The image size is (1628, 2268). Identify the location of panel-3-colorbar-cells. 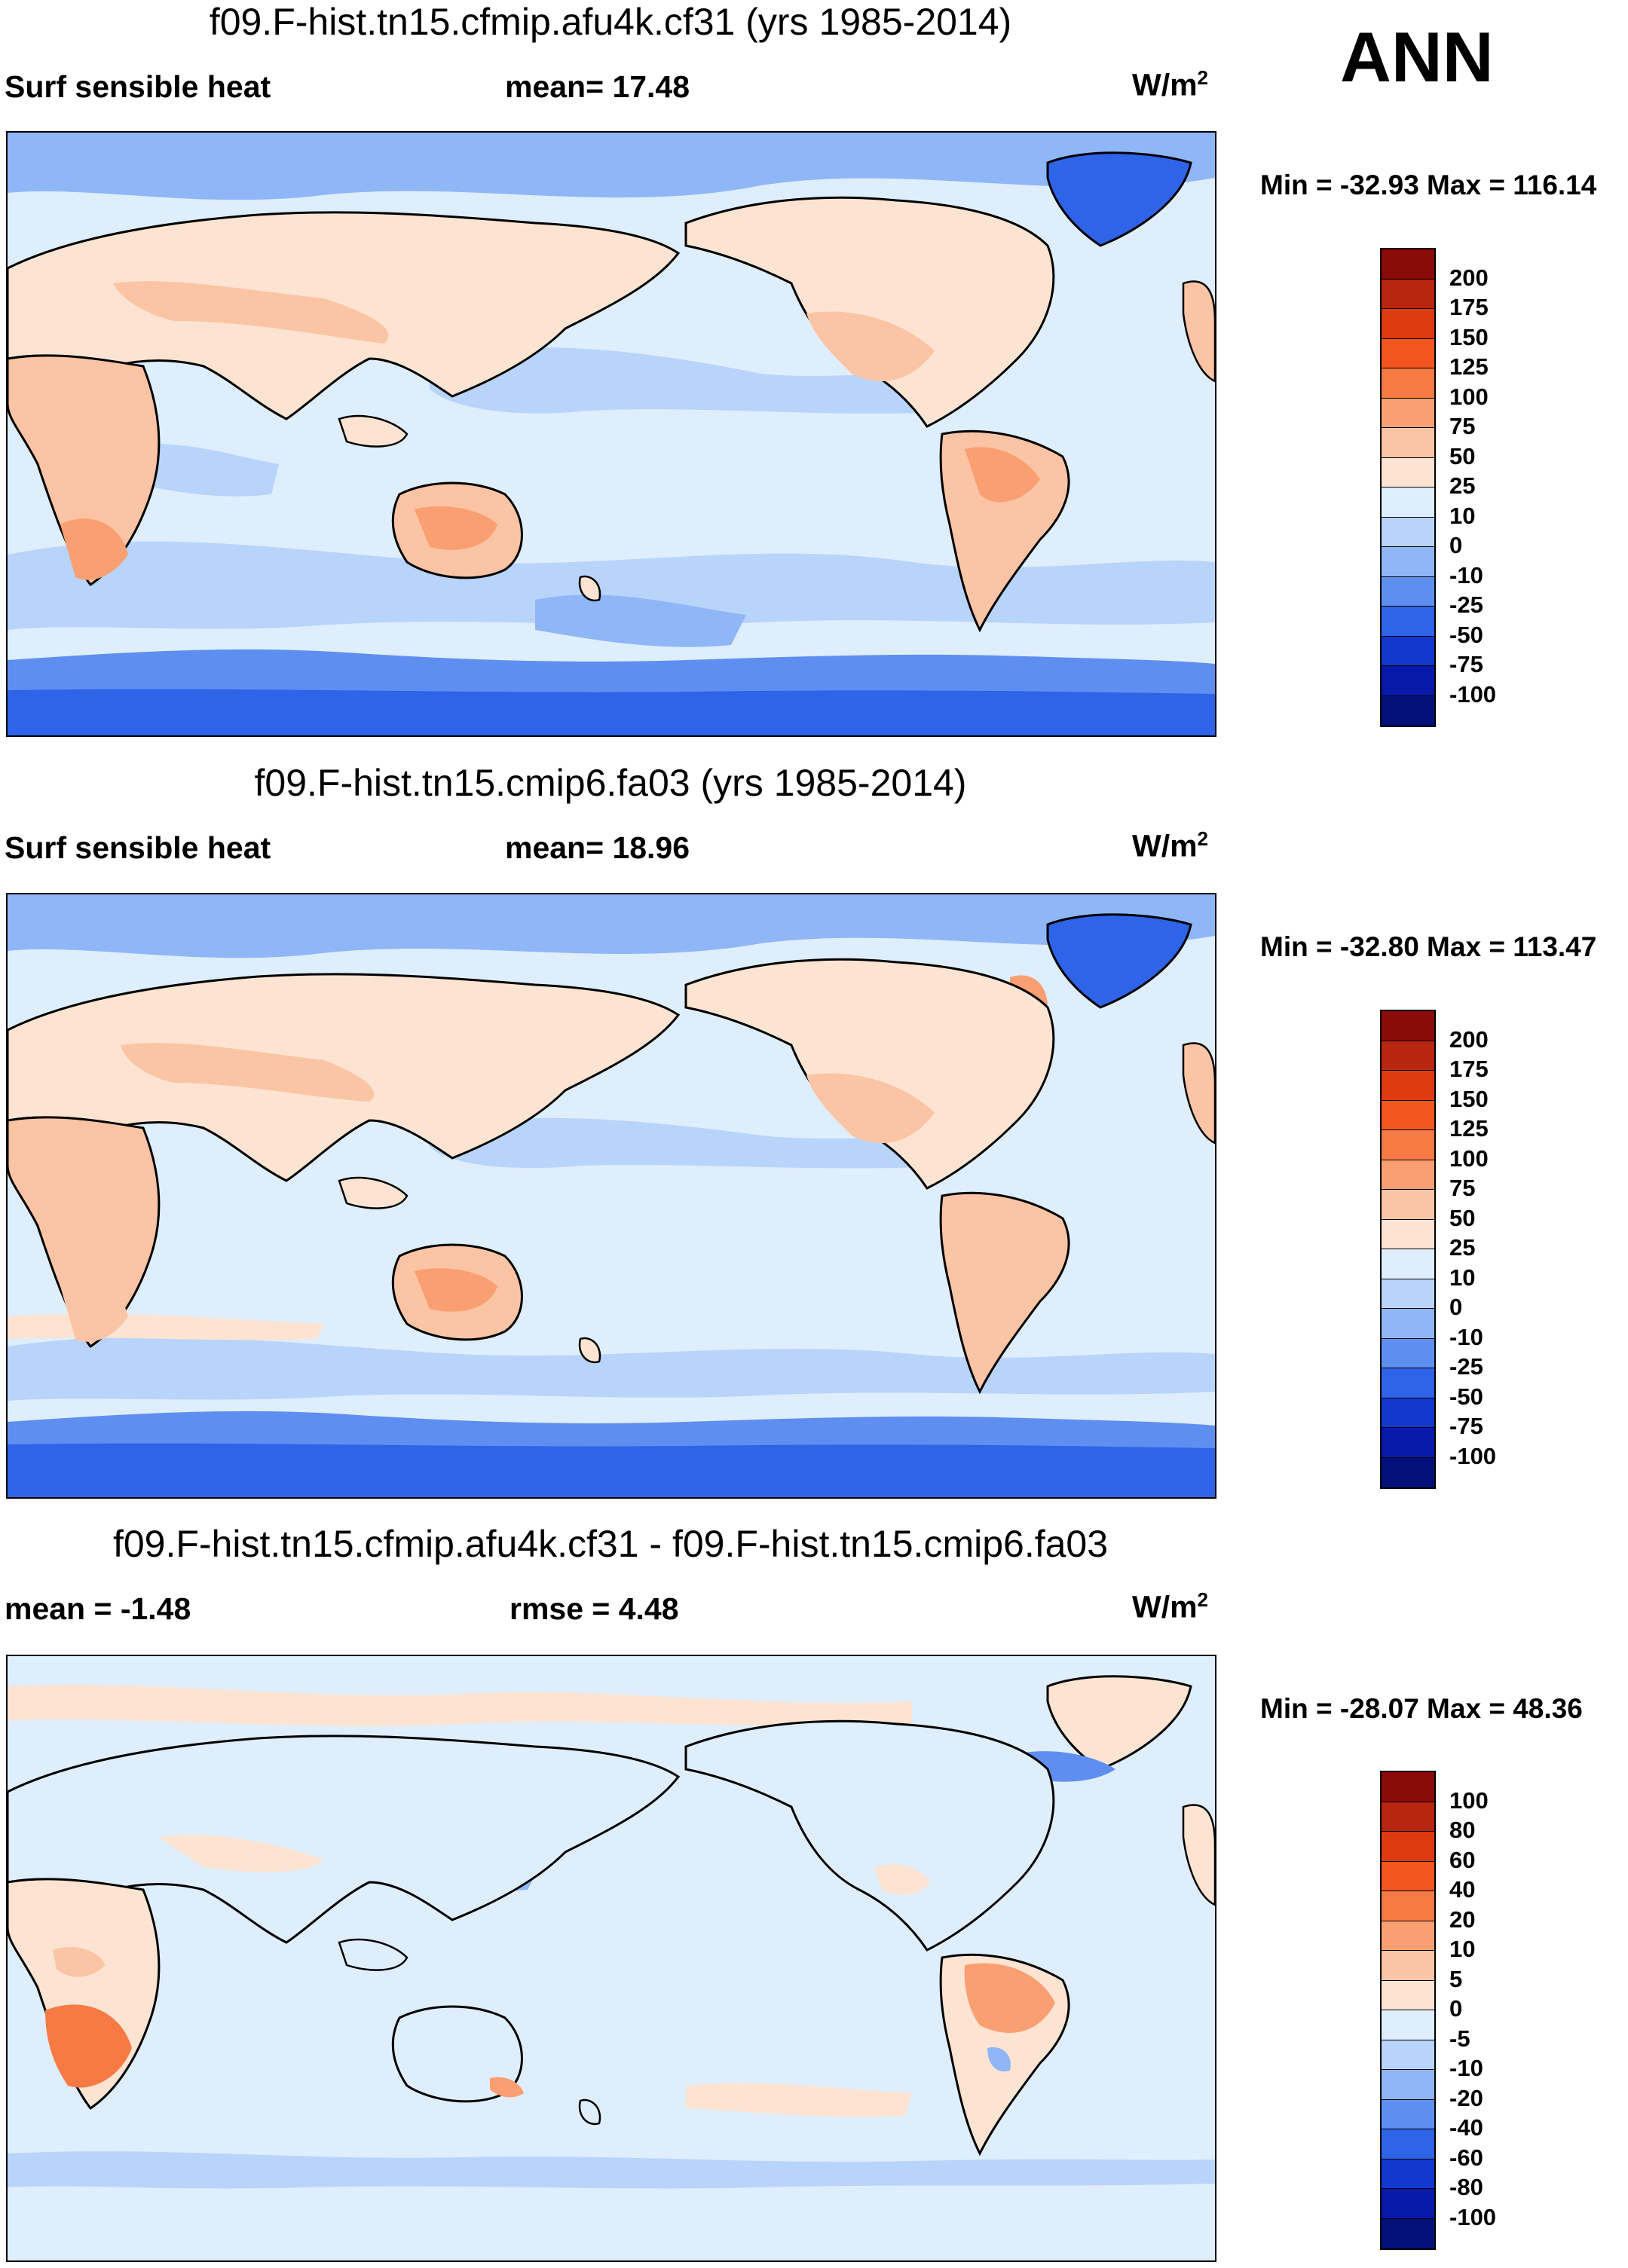
(1408, 2010).